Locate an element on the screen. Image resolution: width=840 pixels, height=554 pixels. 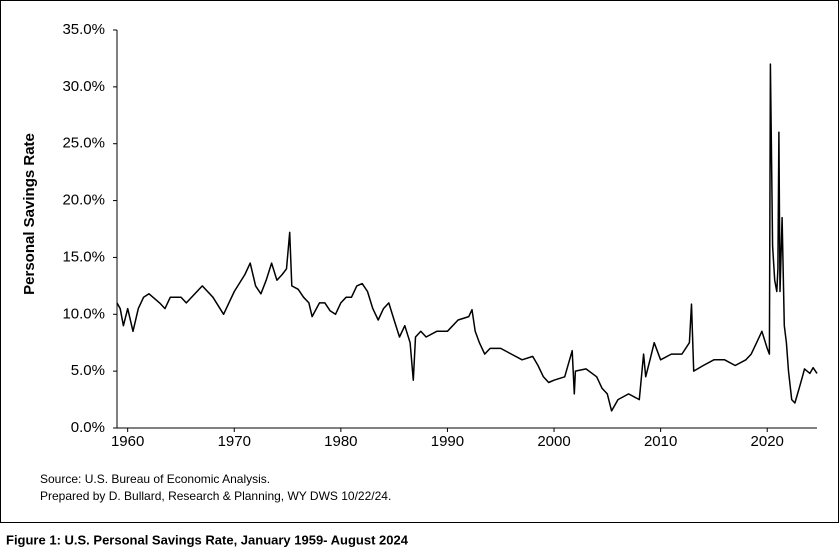
x-tick-label: 2010 is located at coordinates (660, 441).